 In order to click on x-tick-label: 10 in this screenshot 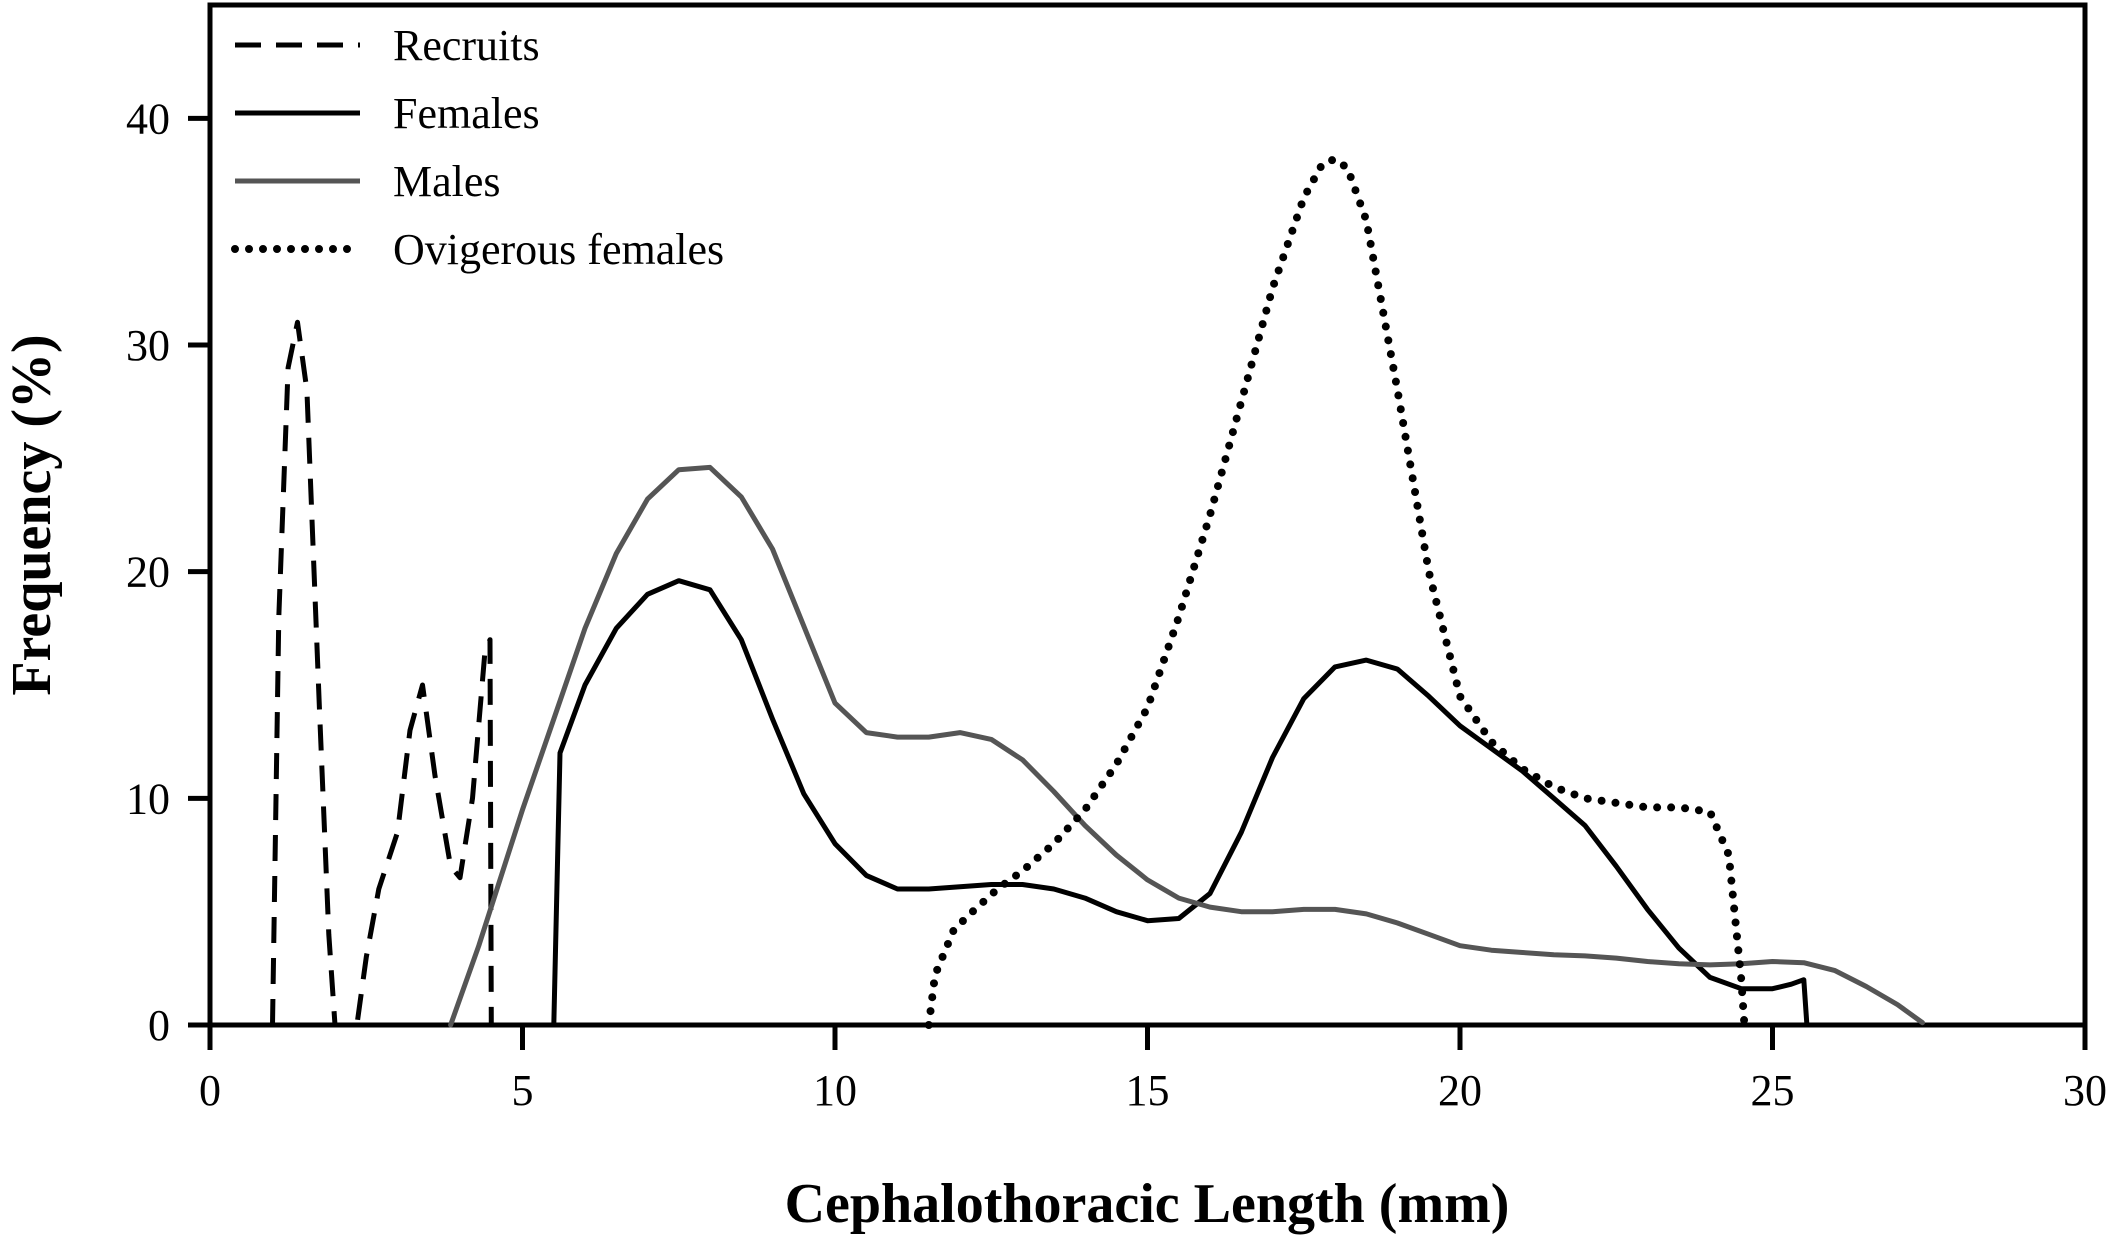, I will do `click(835, 1090)`.